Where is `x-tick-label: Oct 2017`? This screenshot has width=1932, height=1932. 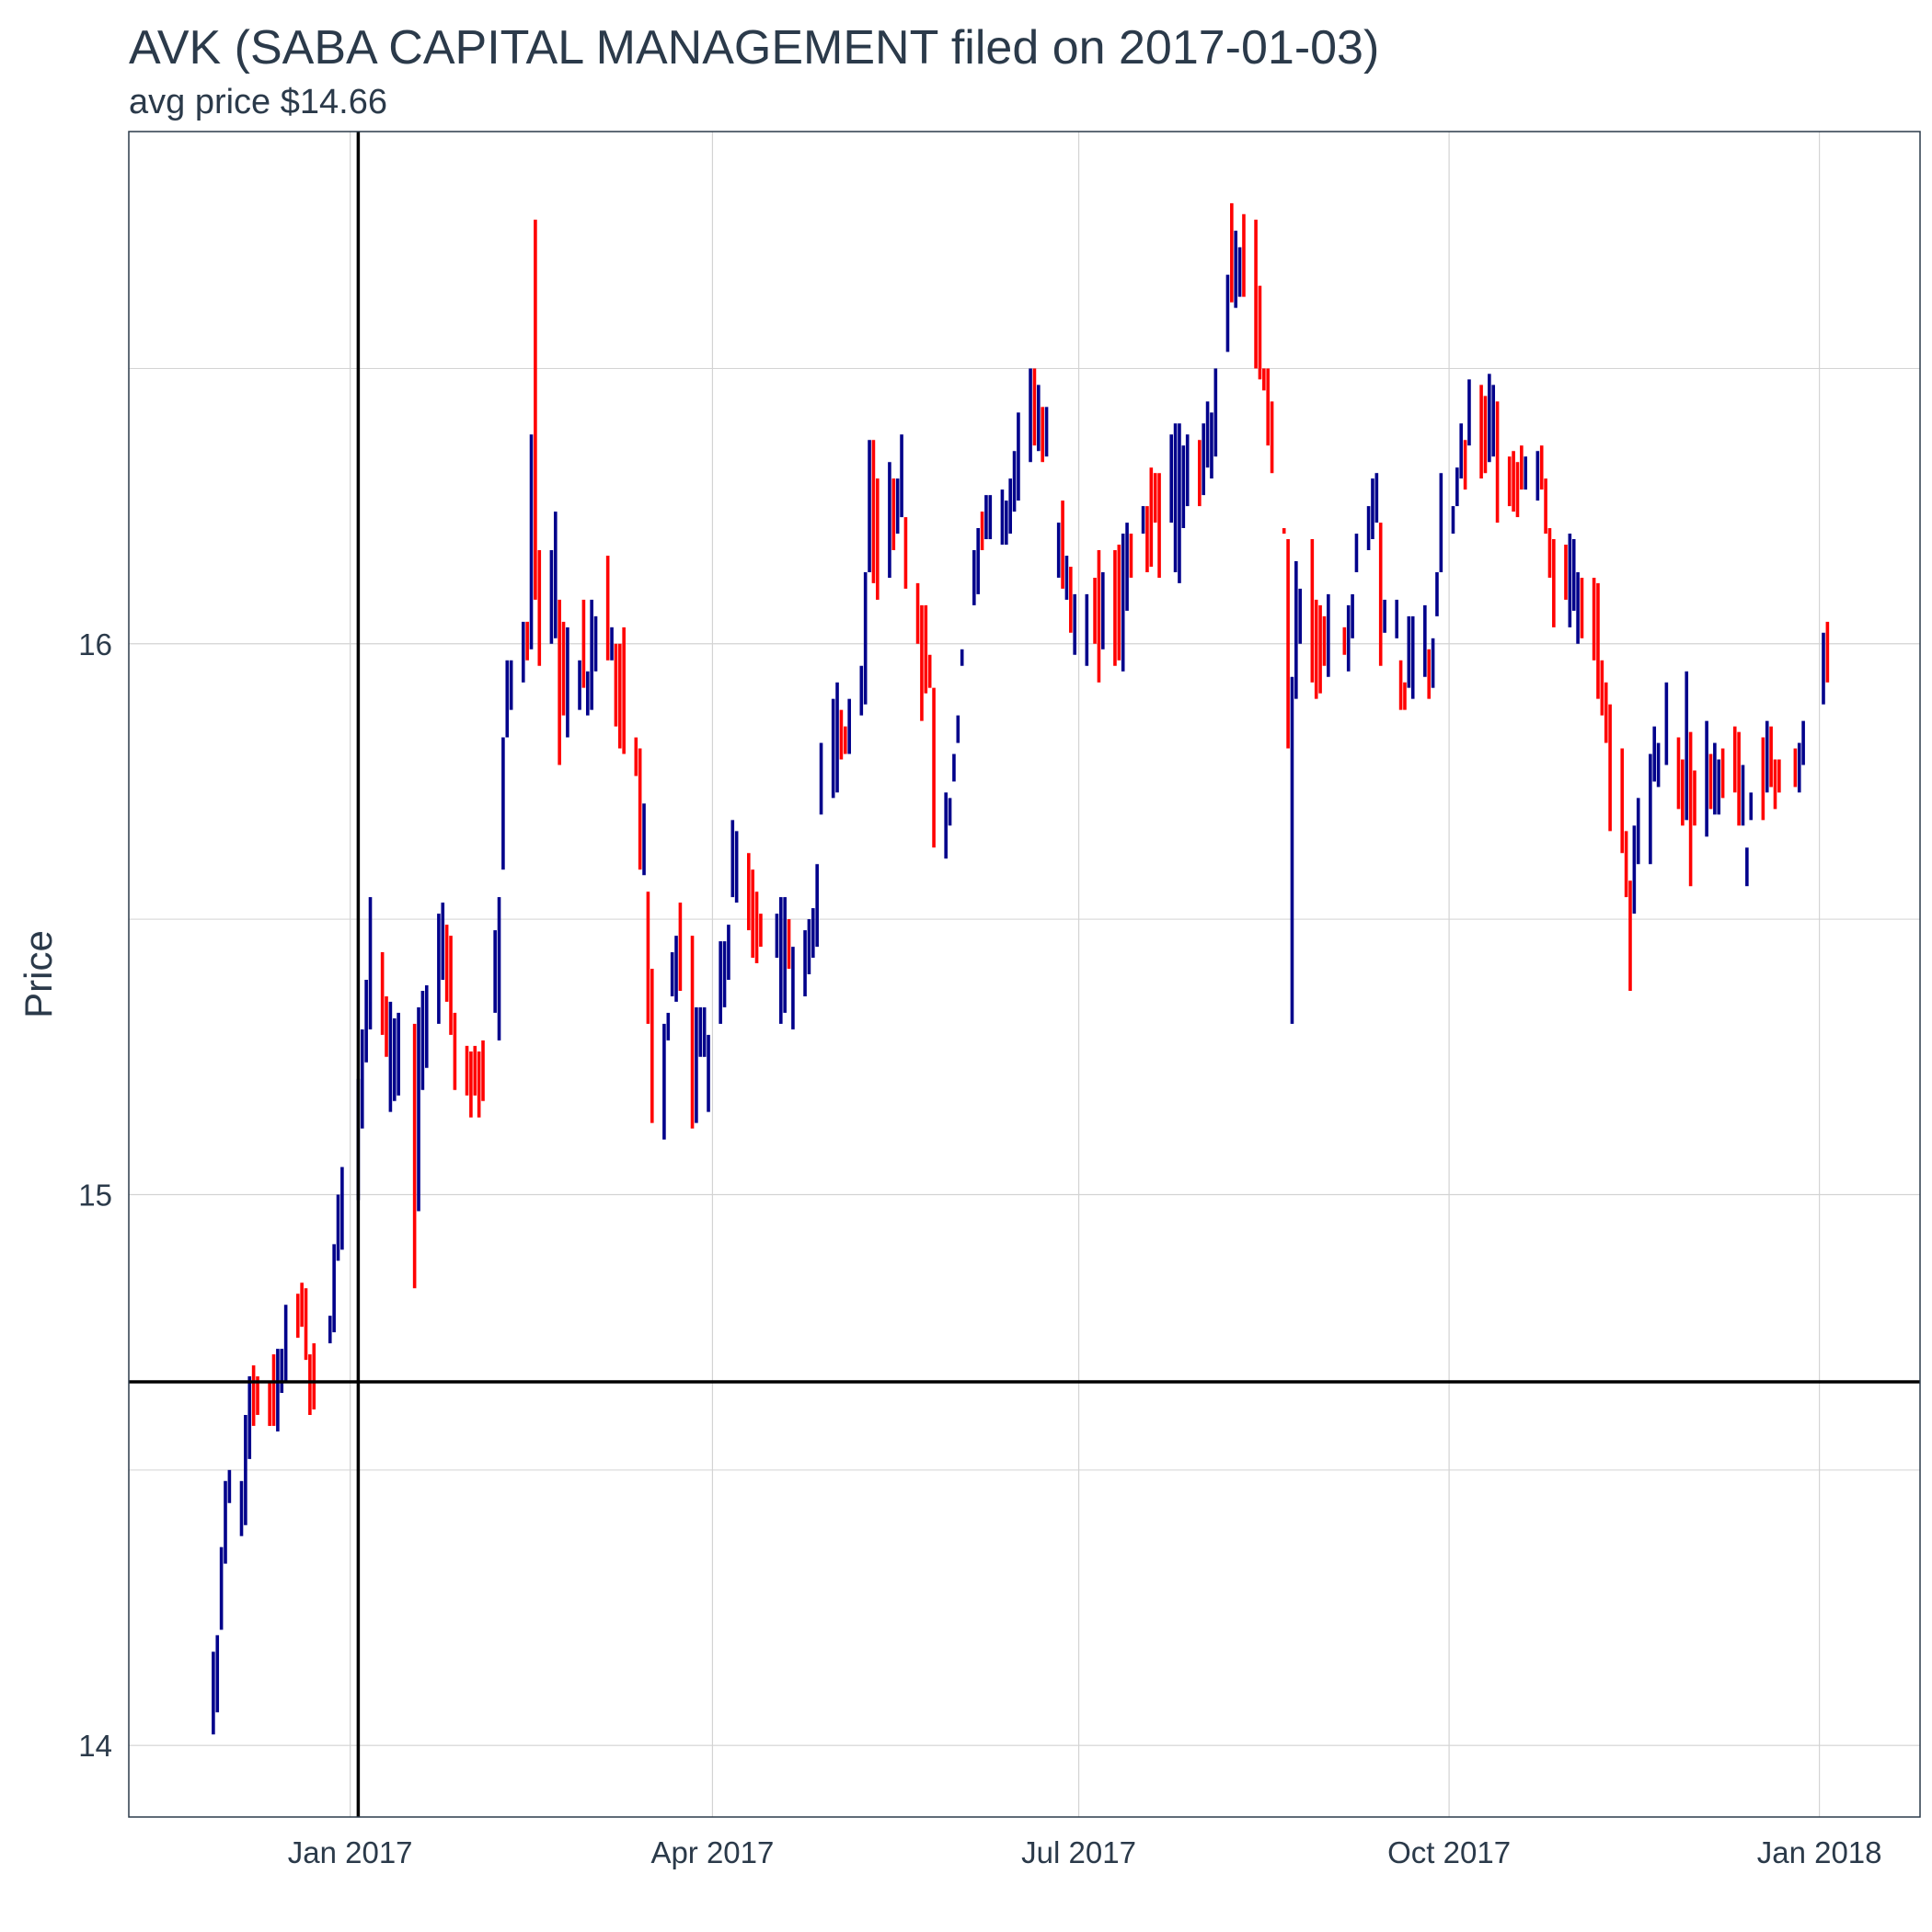 x-tick-label: Oct 2017 is located at coordinates (1449, 1852).